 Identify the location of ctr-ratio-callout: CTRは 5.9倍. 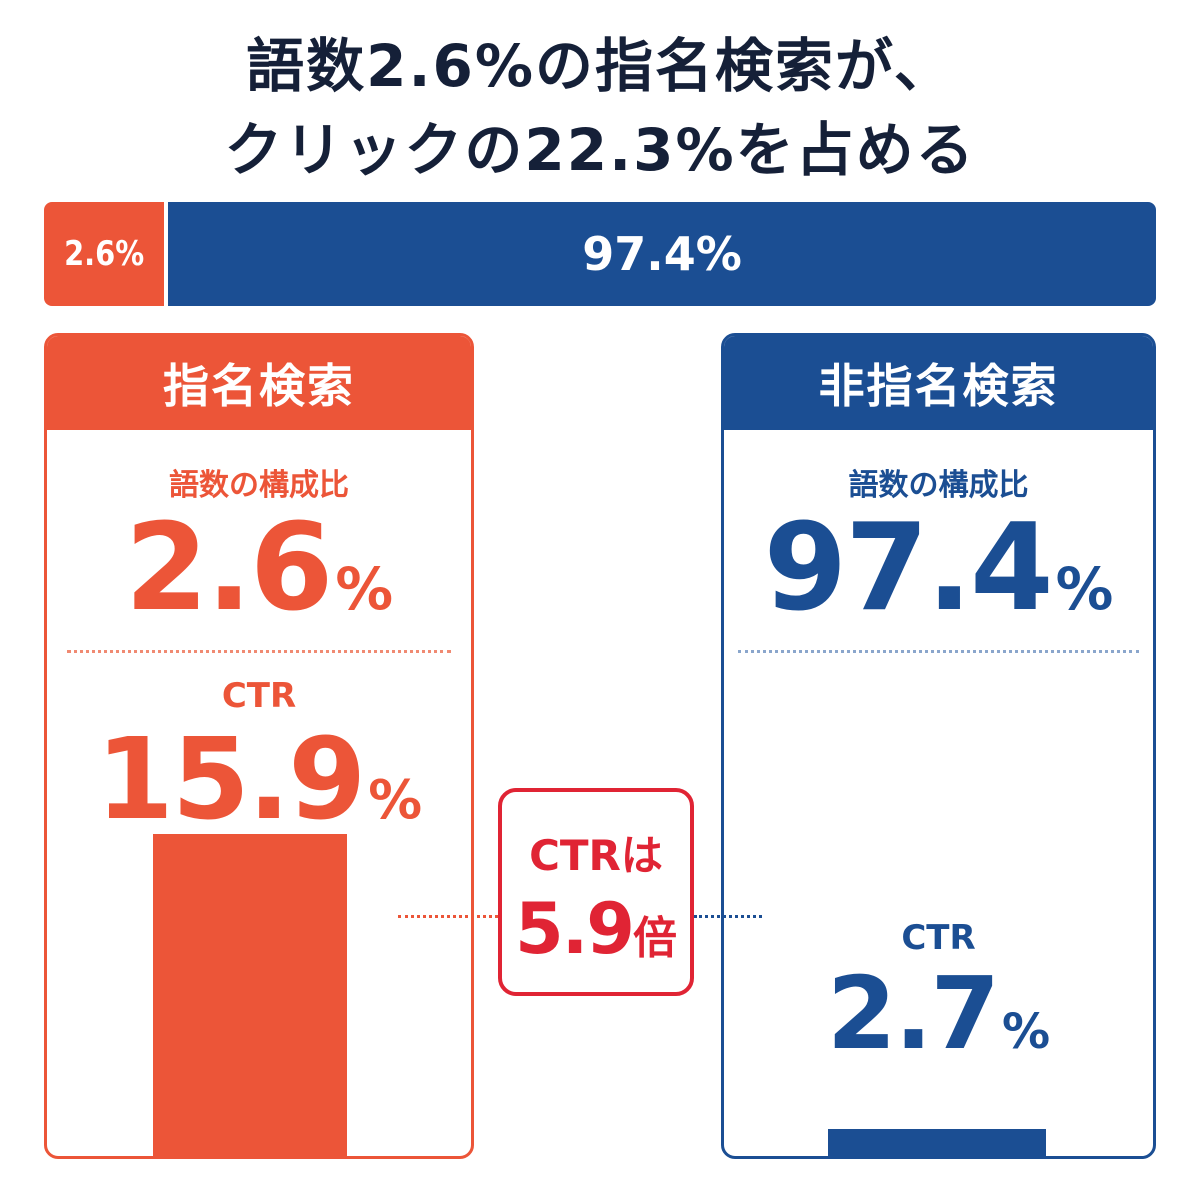
(596, 892).